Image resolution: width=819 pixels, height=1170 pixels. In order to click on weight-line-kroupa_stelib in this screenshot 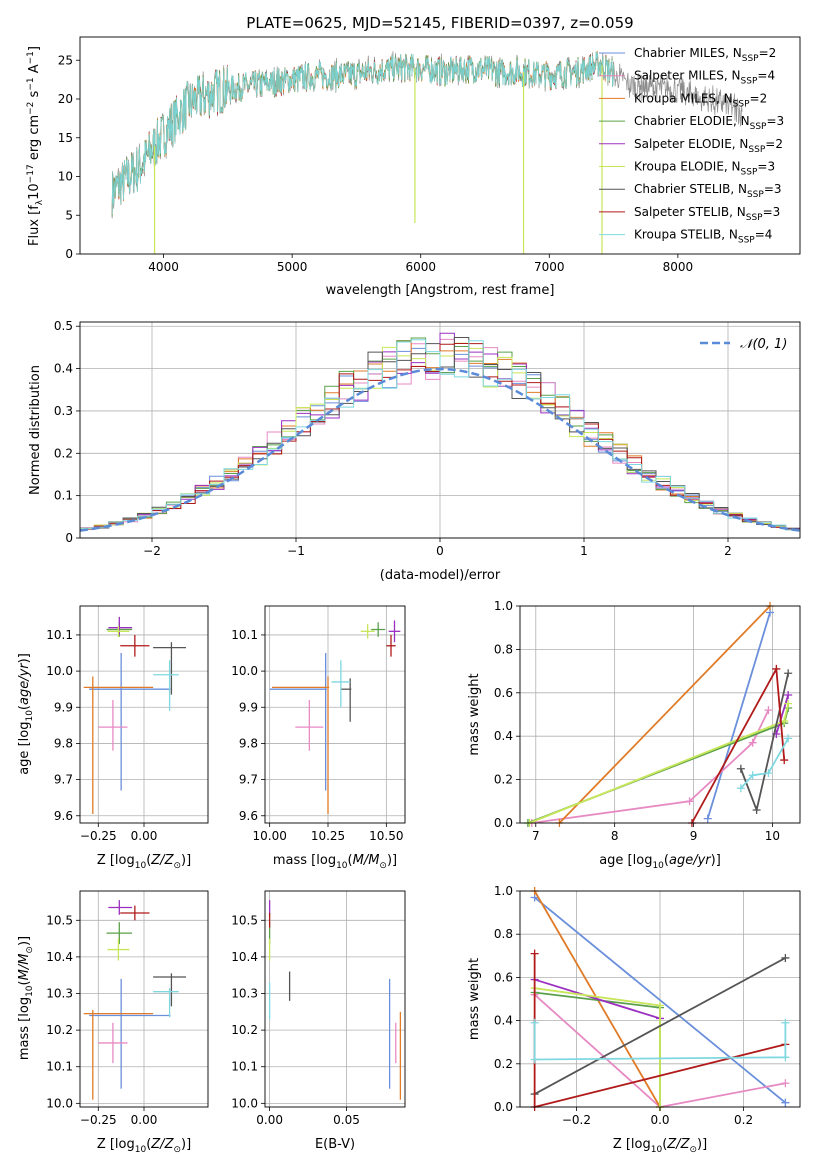, I will do `click(660, 1041)`.